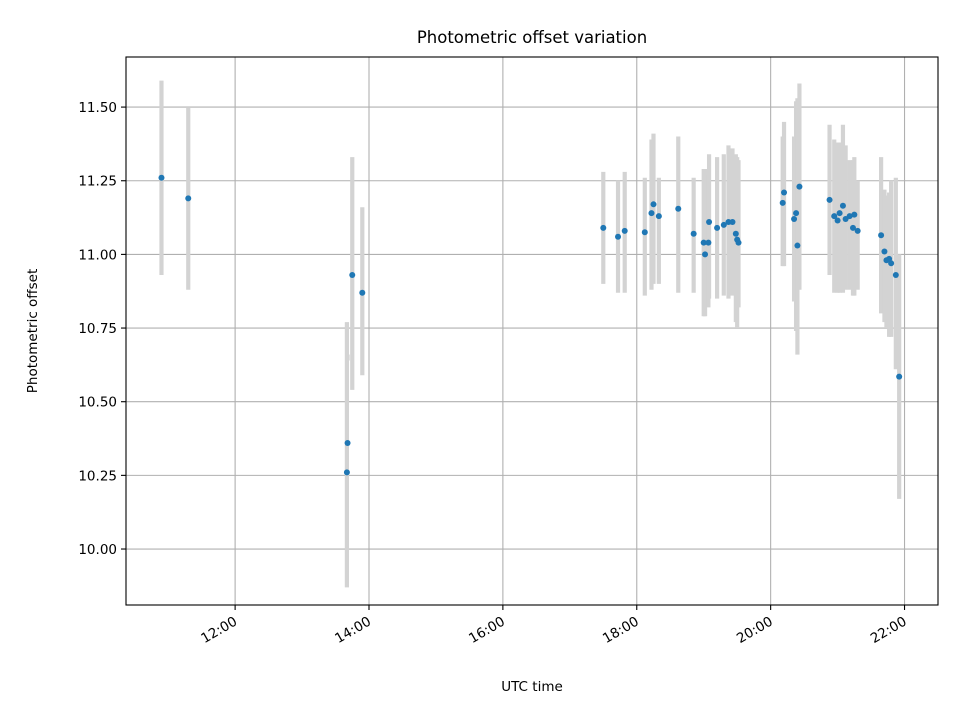 This screenshot has height=720, width=960. What do you see at coordinates (532, 687) in the screenshot?
I see `x-axis-label: UTC time` at bounding box center [532, 687].